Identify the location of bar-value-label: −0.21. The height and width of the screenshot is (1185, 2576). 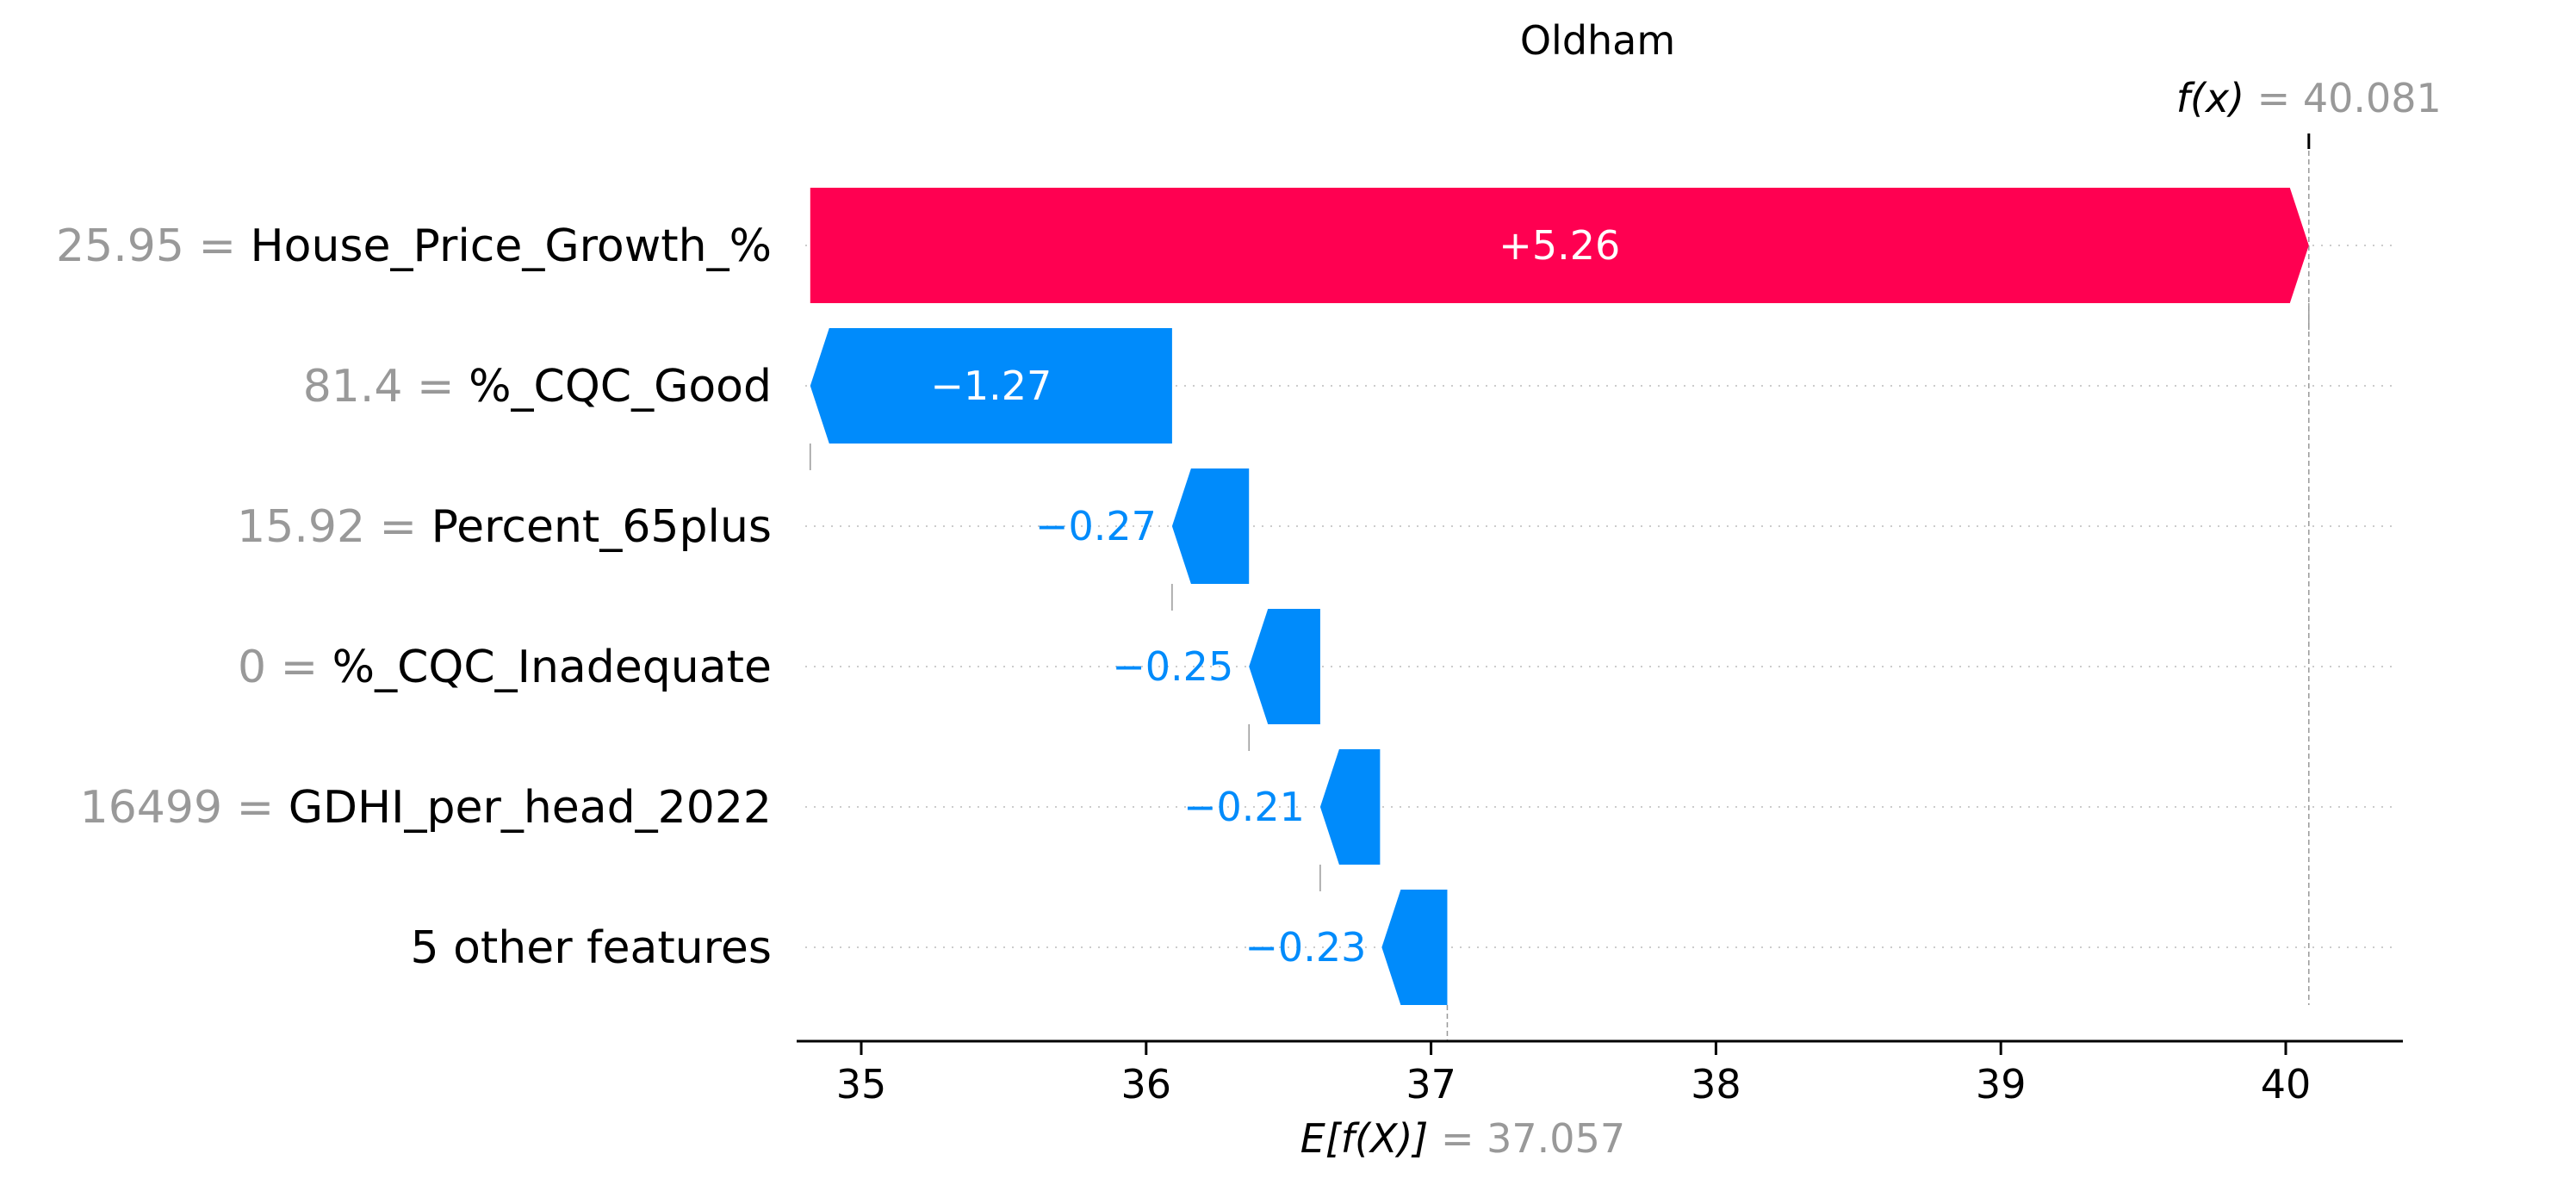
(1244, 807).